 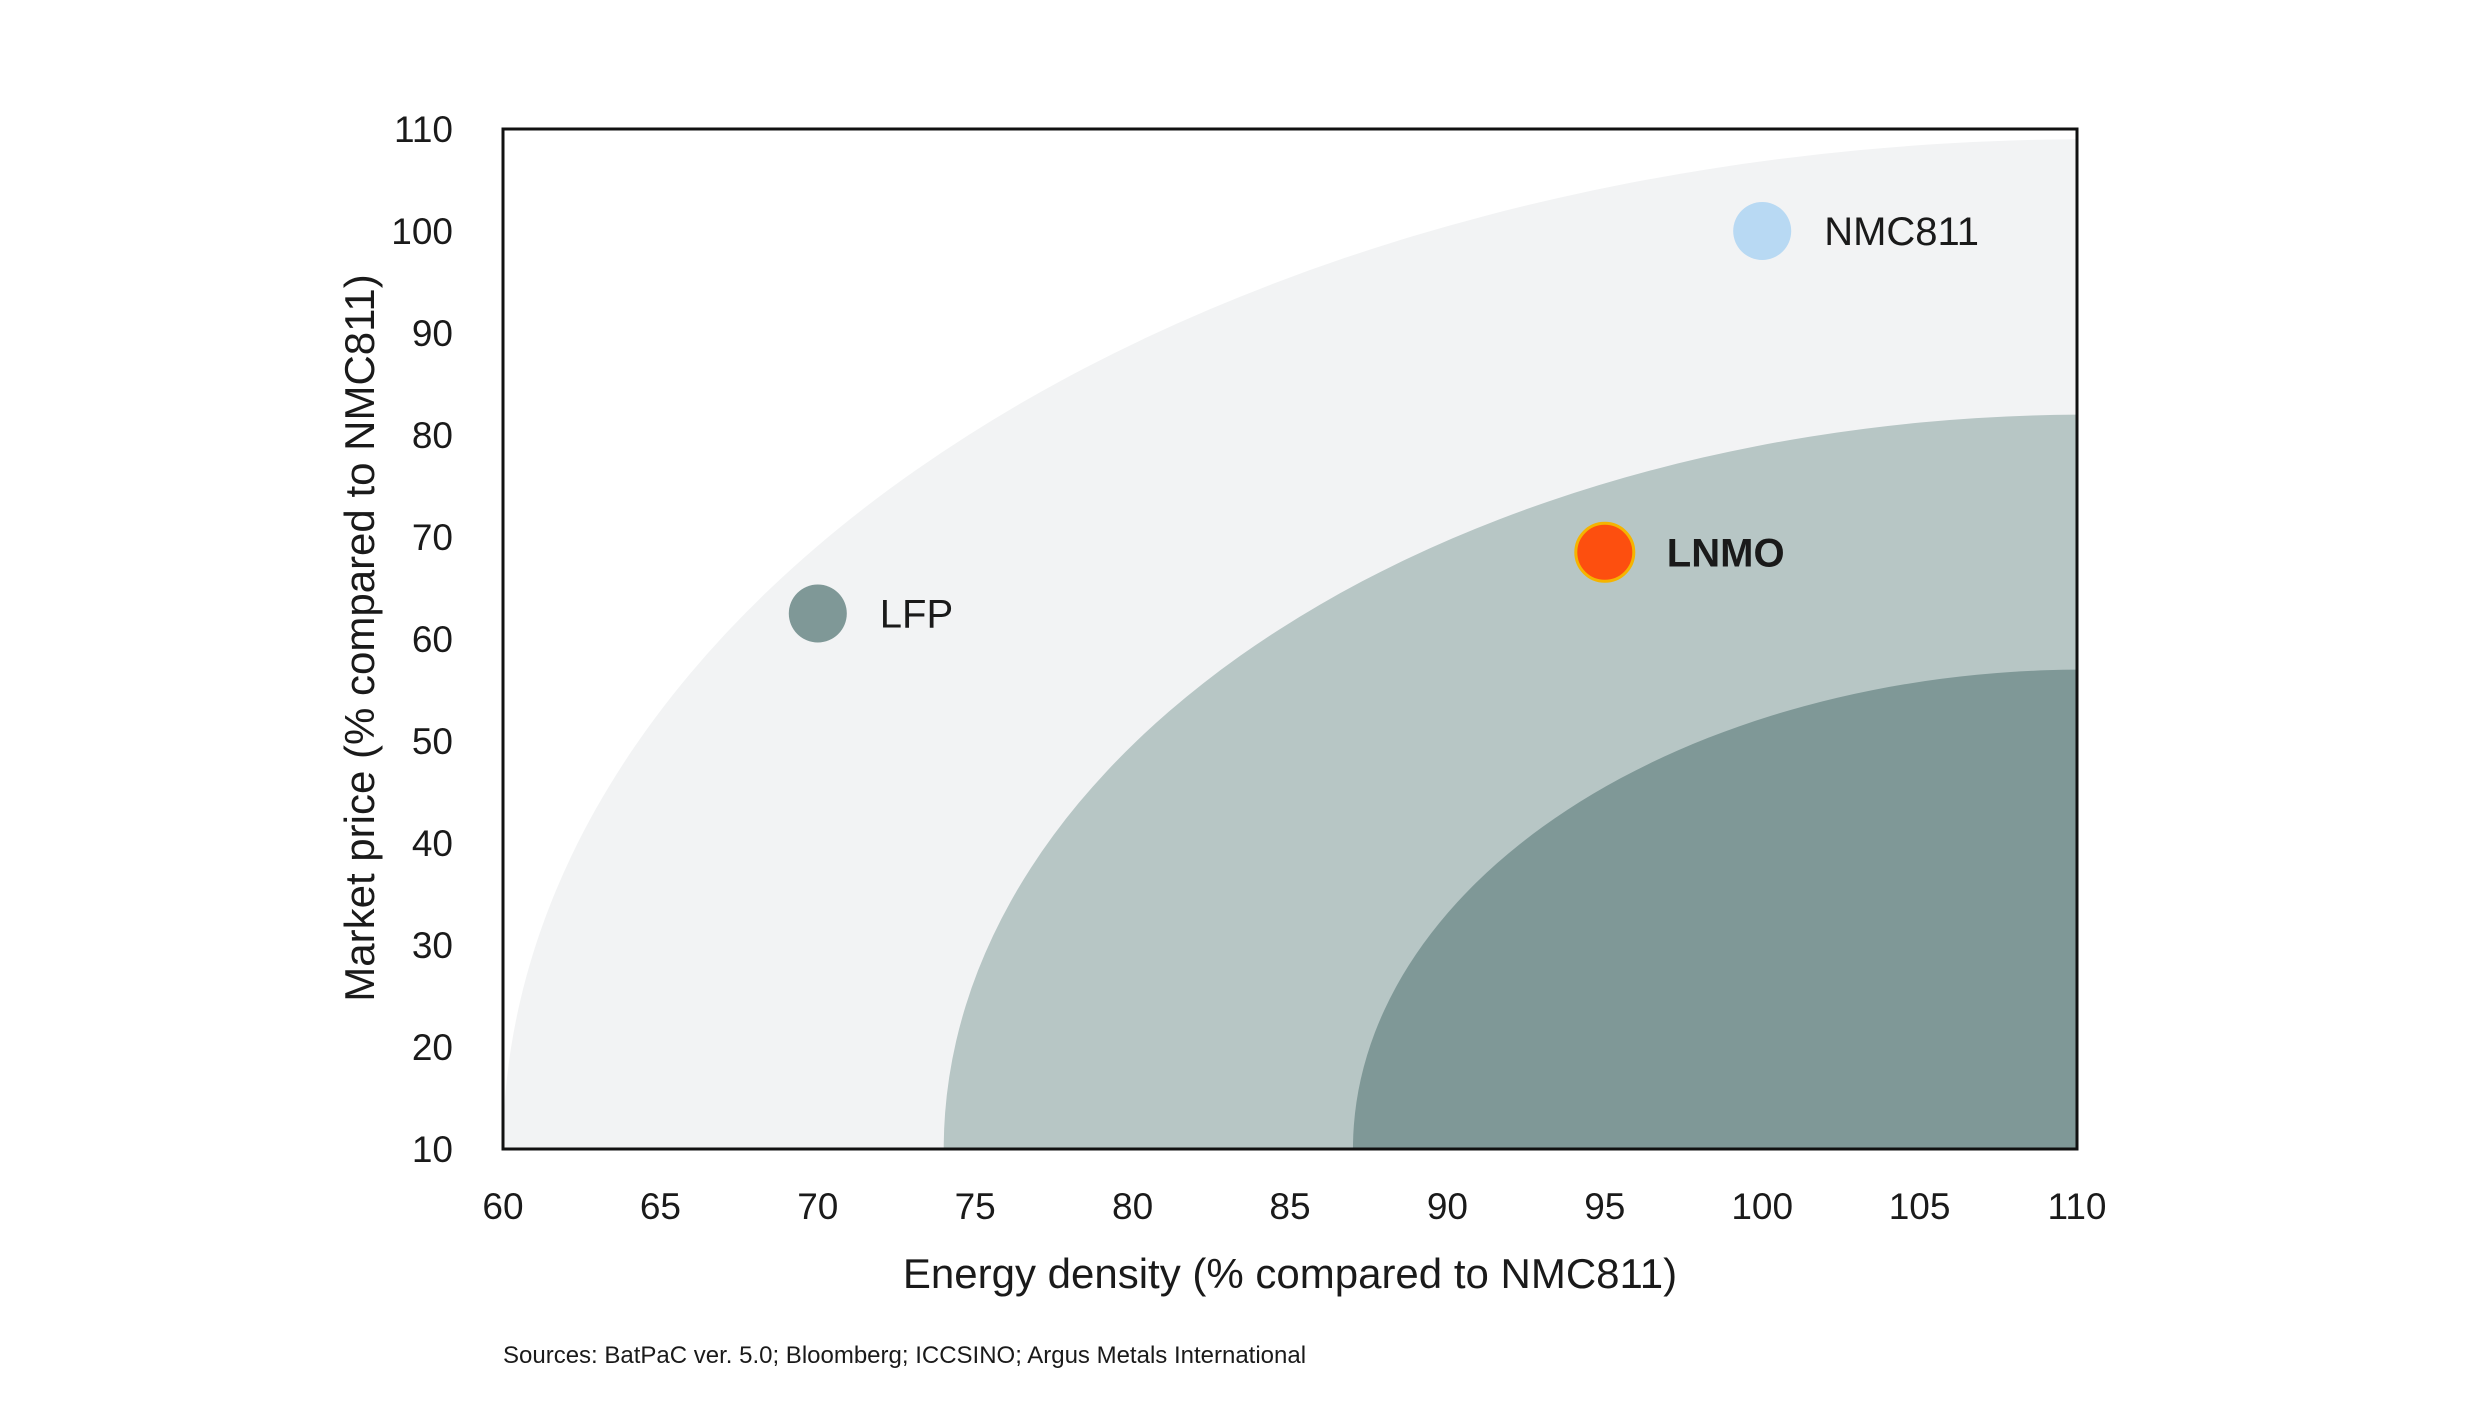 What do you see at coordinates (1604, 1206) in the screenshot?
I see `x-tick-label: 95` at bounding box center [1604, 1206].